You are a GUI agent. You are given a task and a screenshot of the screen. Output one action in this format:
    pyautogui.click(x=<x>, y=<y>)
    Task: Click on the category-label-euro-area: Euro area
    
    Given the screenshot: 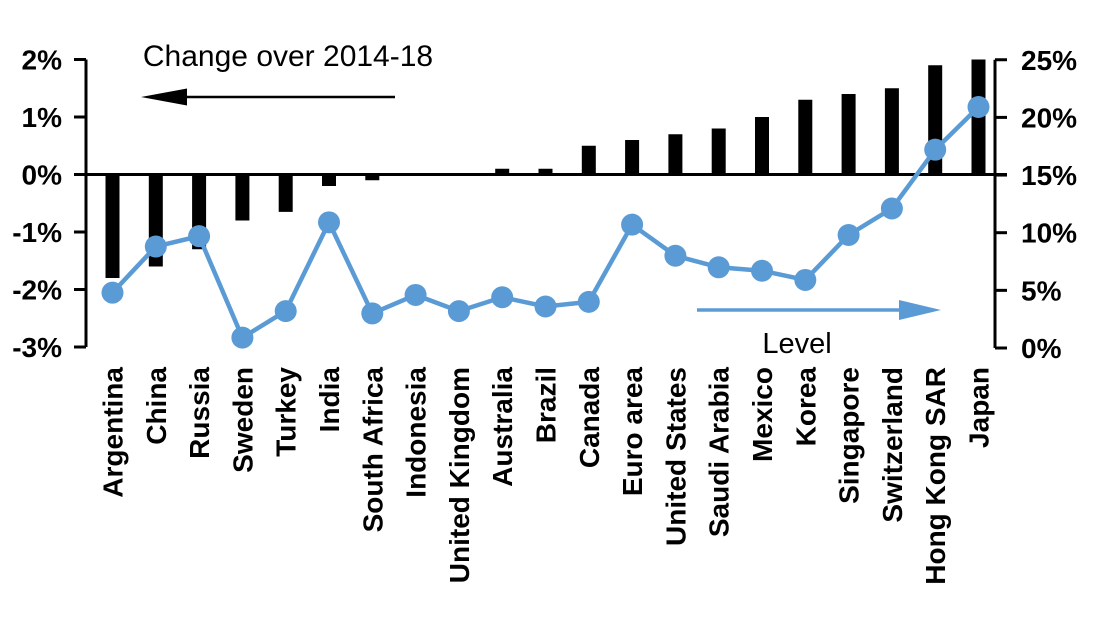 What is the action you would take?
    pyautogui.click(x=632, y=432)
    